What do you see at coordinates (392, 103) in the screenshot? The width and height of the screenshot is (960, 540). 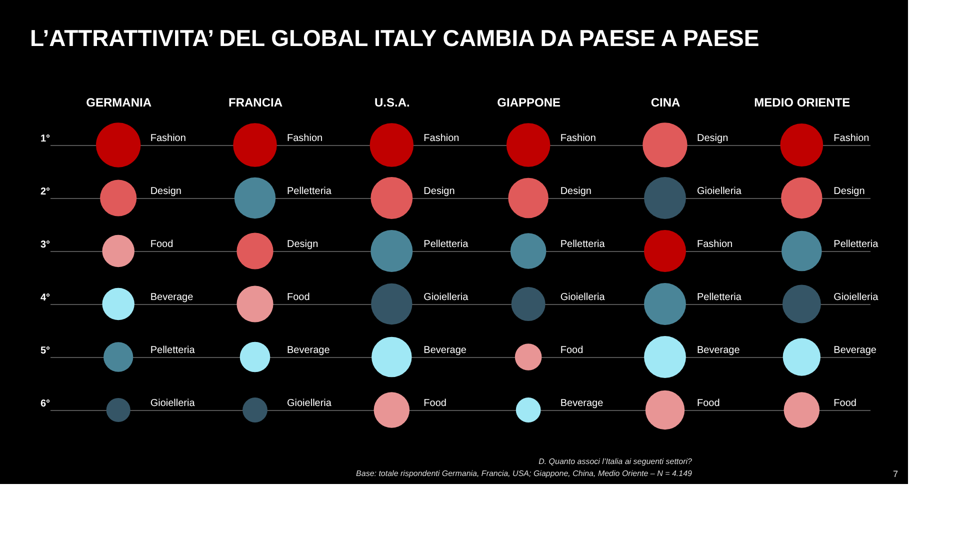 I see `x-tick-label: U.S.A.` at bounding box center [392, 103].